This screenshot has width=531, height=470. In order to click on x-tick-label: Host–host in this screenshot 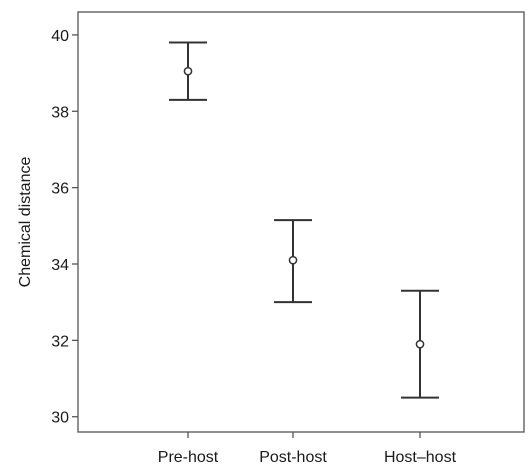, I will do `click(420, 457)`.